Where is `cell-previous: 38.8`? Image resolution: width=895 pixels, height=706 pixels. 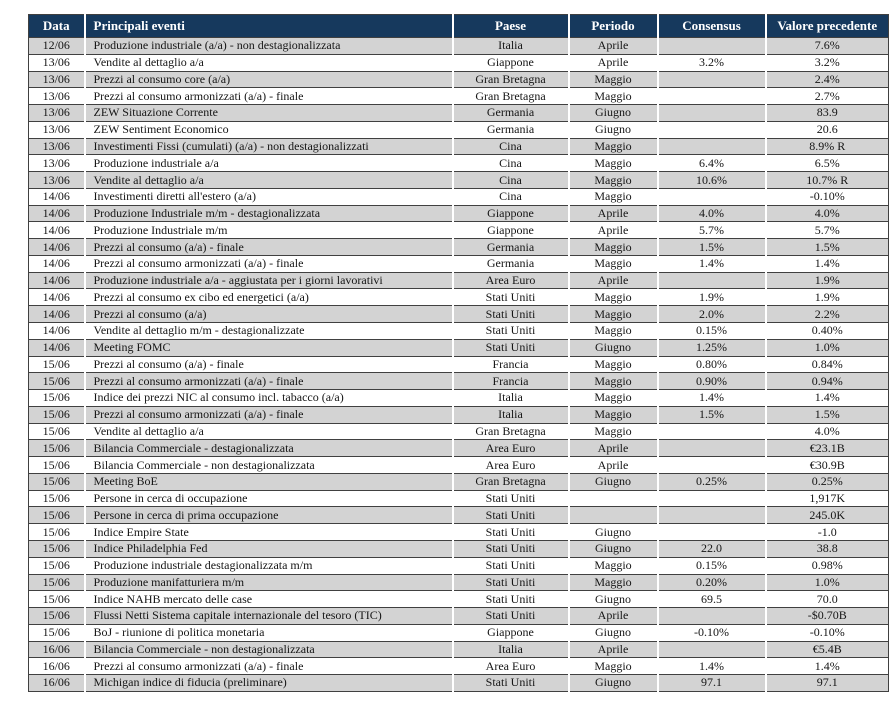 cell-previous: 38.8 is located at coordinates (826, 548).